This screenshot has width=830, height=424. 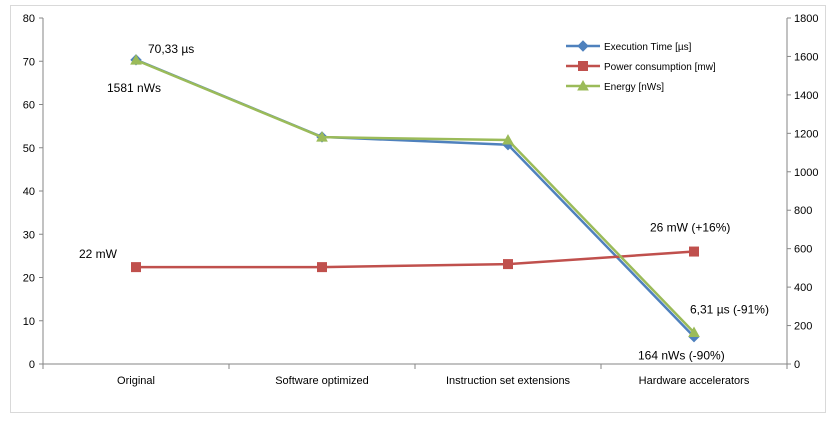 I want to click on data-annotation: 26 mW (+16%), so click(x=690, y=228).